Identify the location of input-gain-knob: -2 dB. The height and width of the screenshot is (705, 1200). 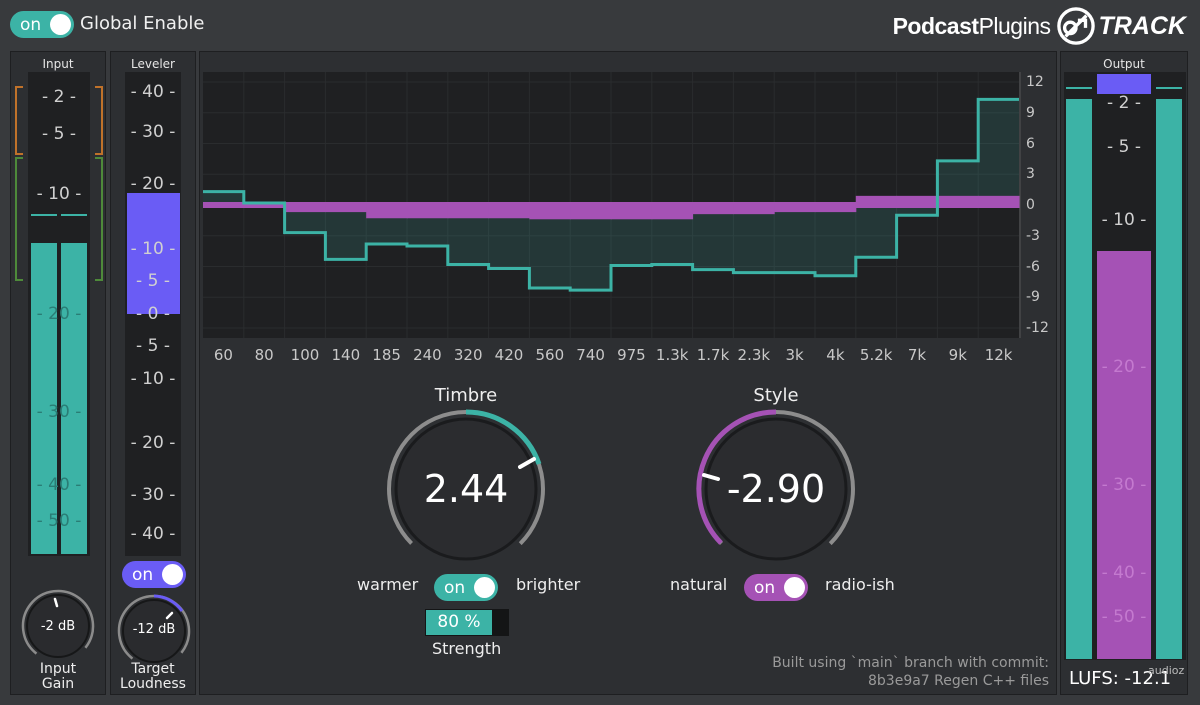
(58, 628).